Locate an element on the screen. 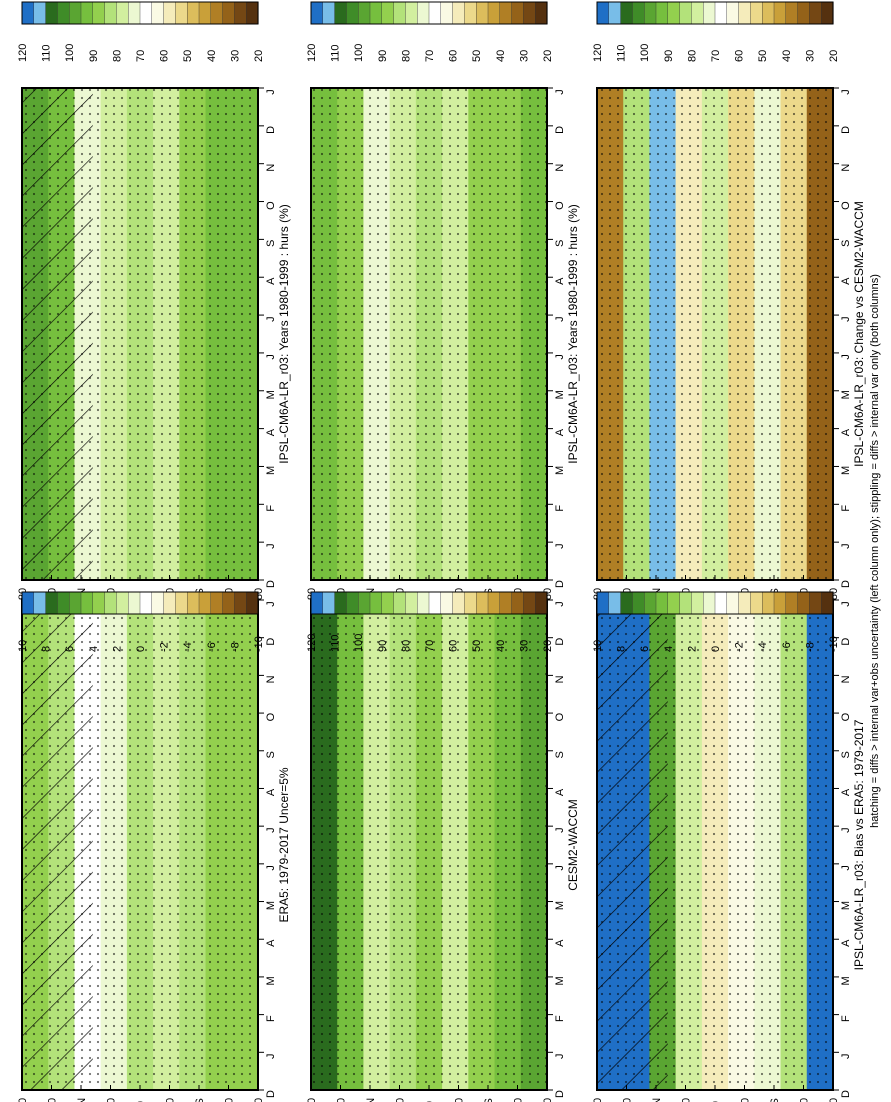 The height and width of the screenshot is (1102, 891). colorbar-label: -2 is located at coordinates (165, 647).